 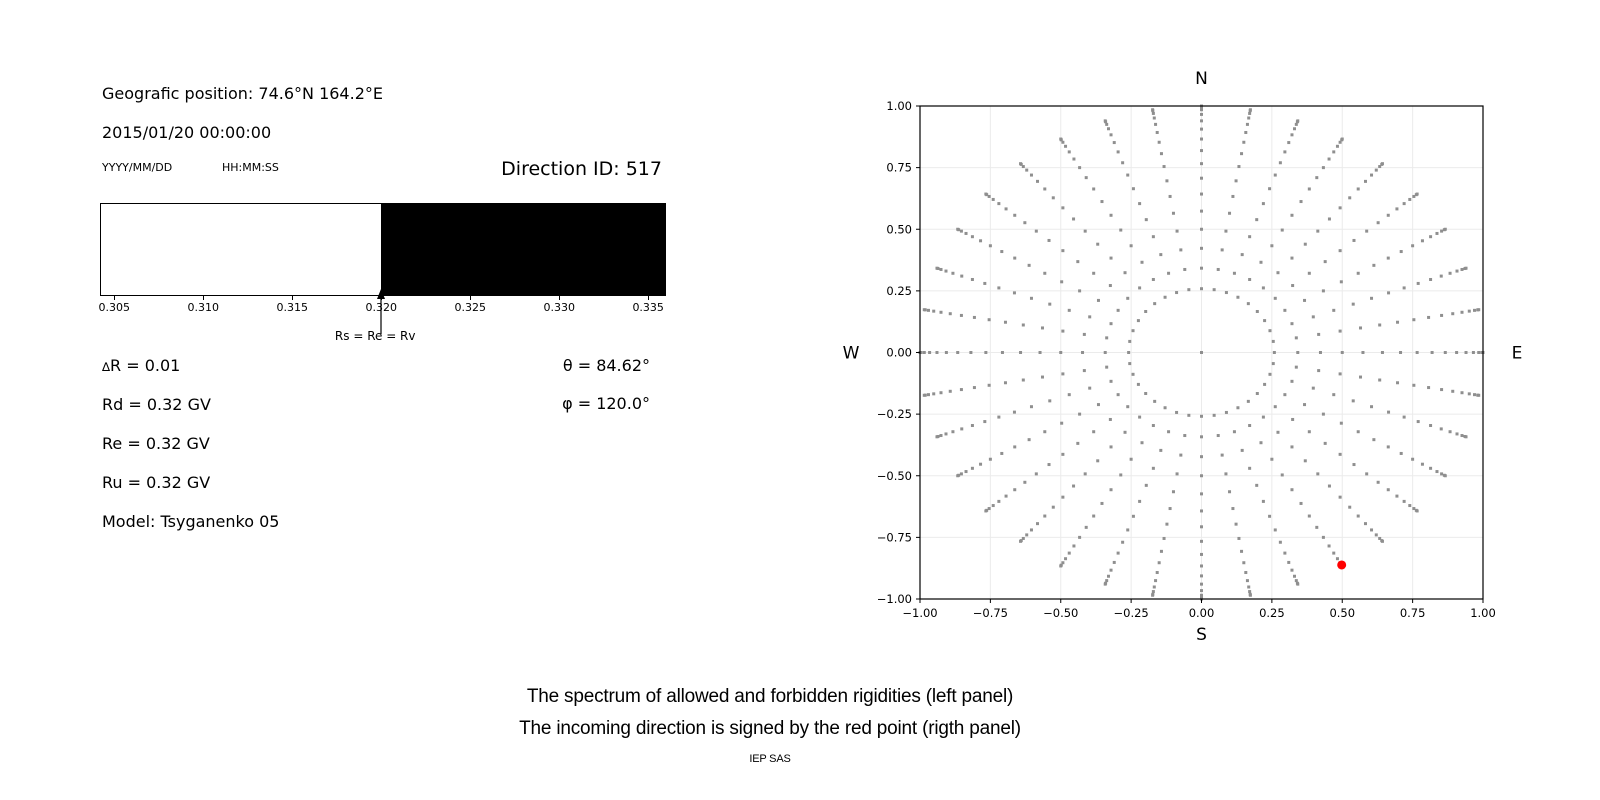 I want to click on credit-text: IEP SAS, so click(x=770, y=759).